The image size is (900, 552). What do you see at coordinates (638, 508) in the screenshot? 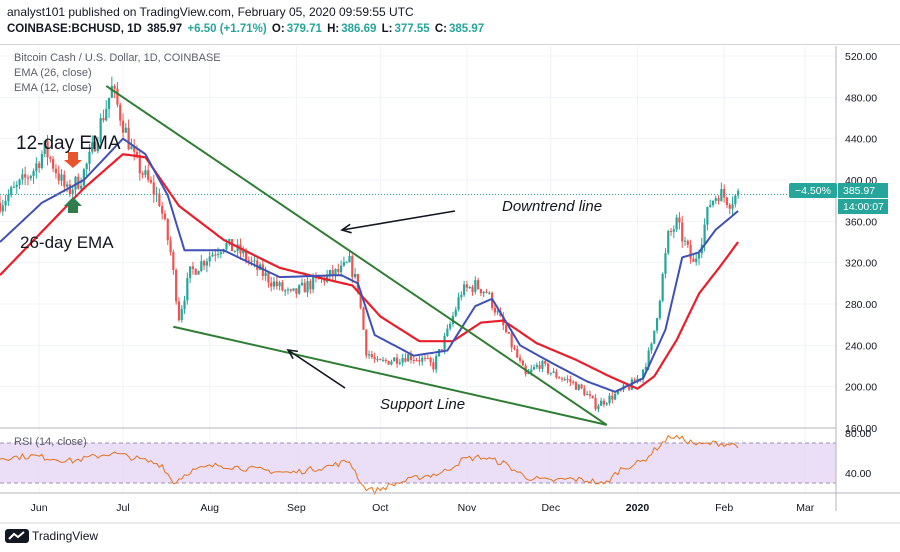
I see `time-tick-label: 2020` at bounding box center [638, 508].